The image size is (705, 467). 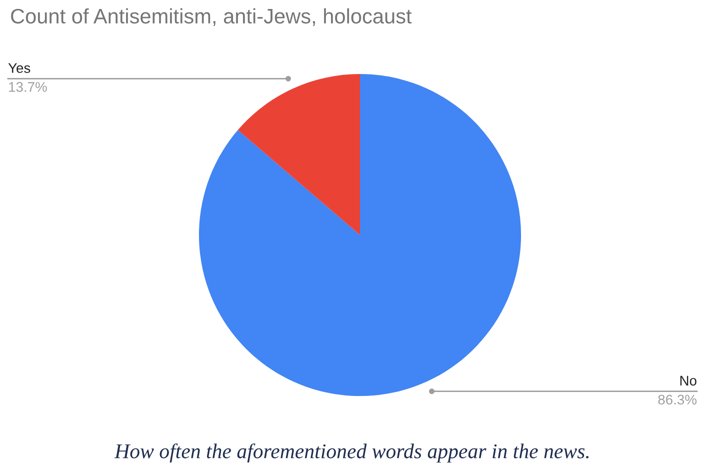 I want to click on pie-slice, so click(x=299, y=154).